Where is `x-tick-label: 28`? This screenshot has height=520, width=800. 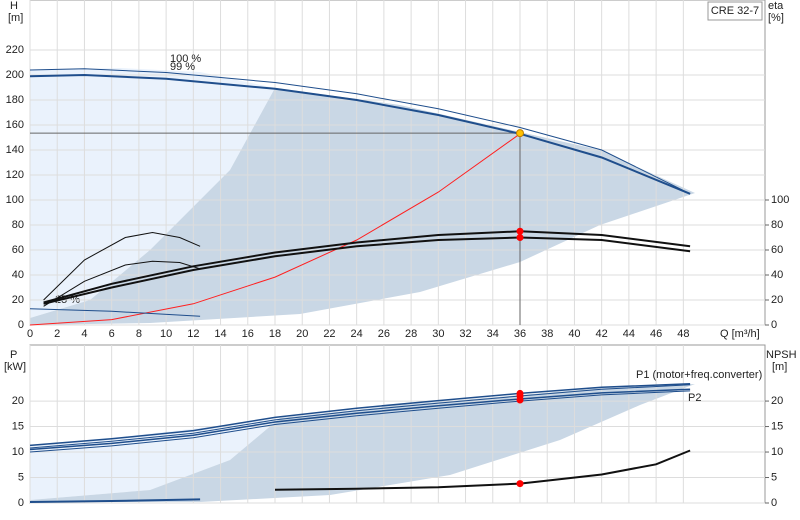 x-tick-label: 28 is located at coordinates (411, 334).